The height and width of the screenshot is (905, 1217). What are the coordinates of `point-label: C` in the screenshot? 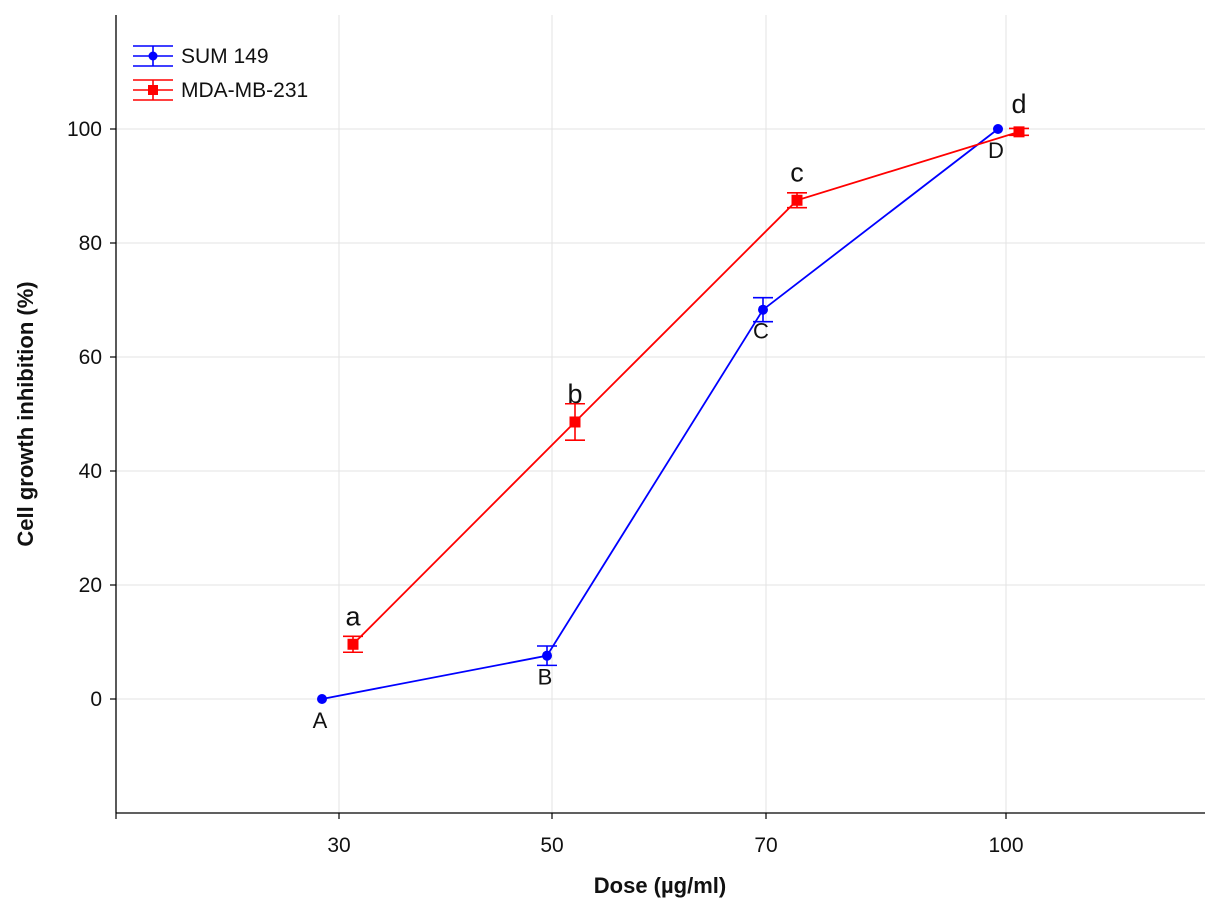 It's located at (761, 331).